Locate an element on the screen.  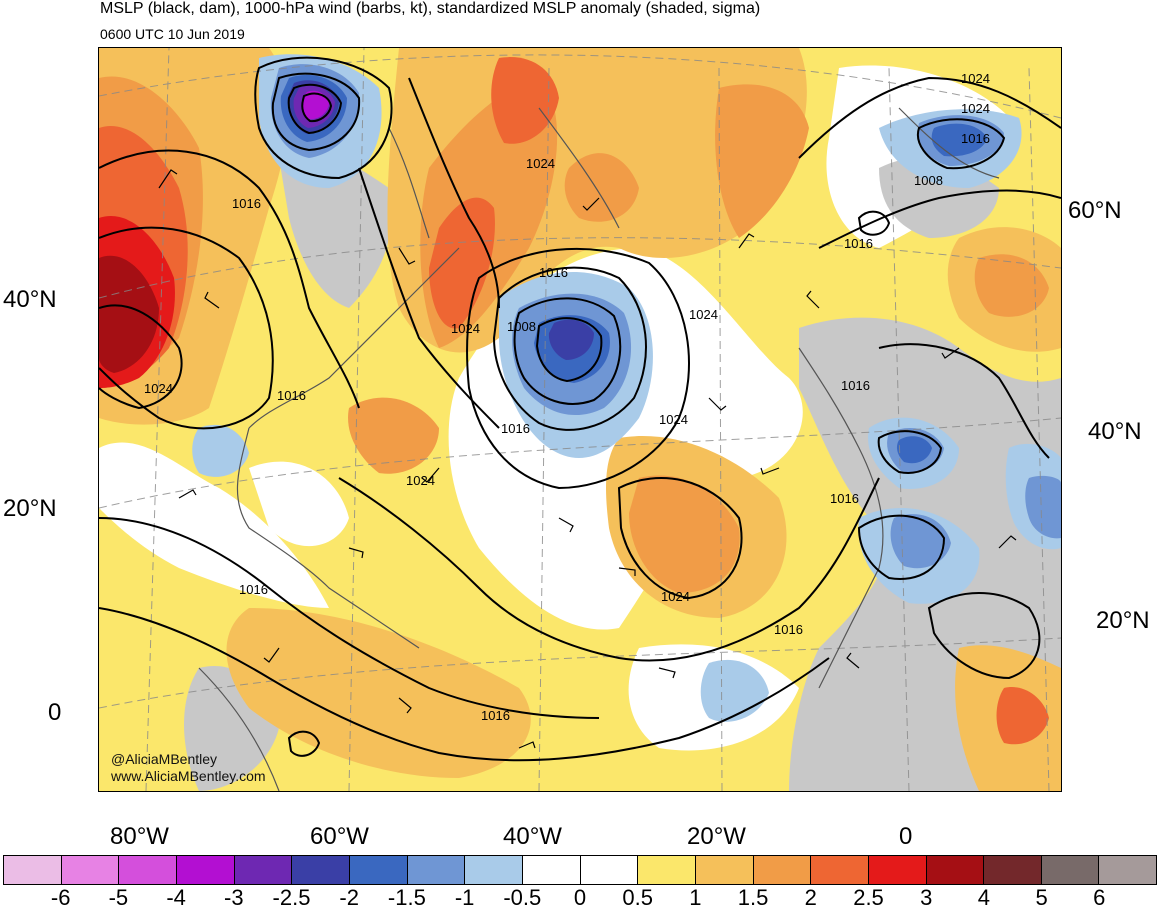
colorbar-tick-label: -6 is located at coordinates (60, 897).